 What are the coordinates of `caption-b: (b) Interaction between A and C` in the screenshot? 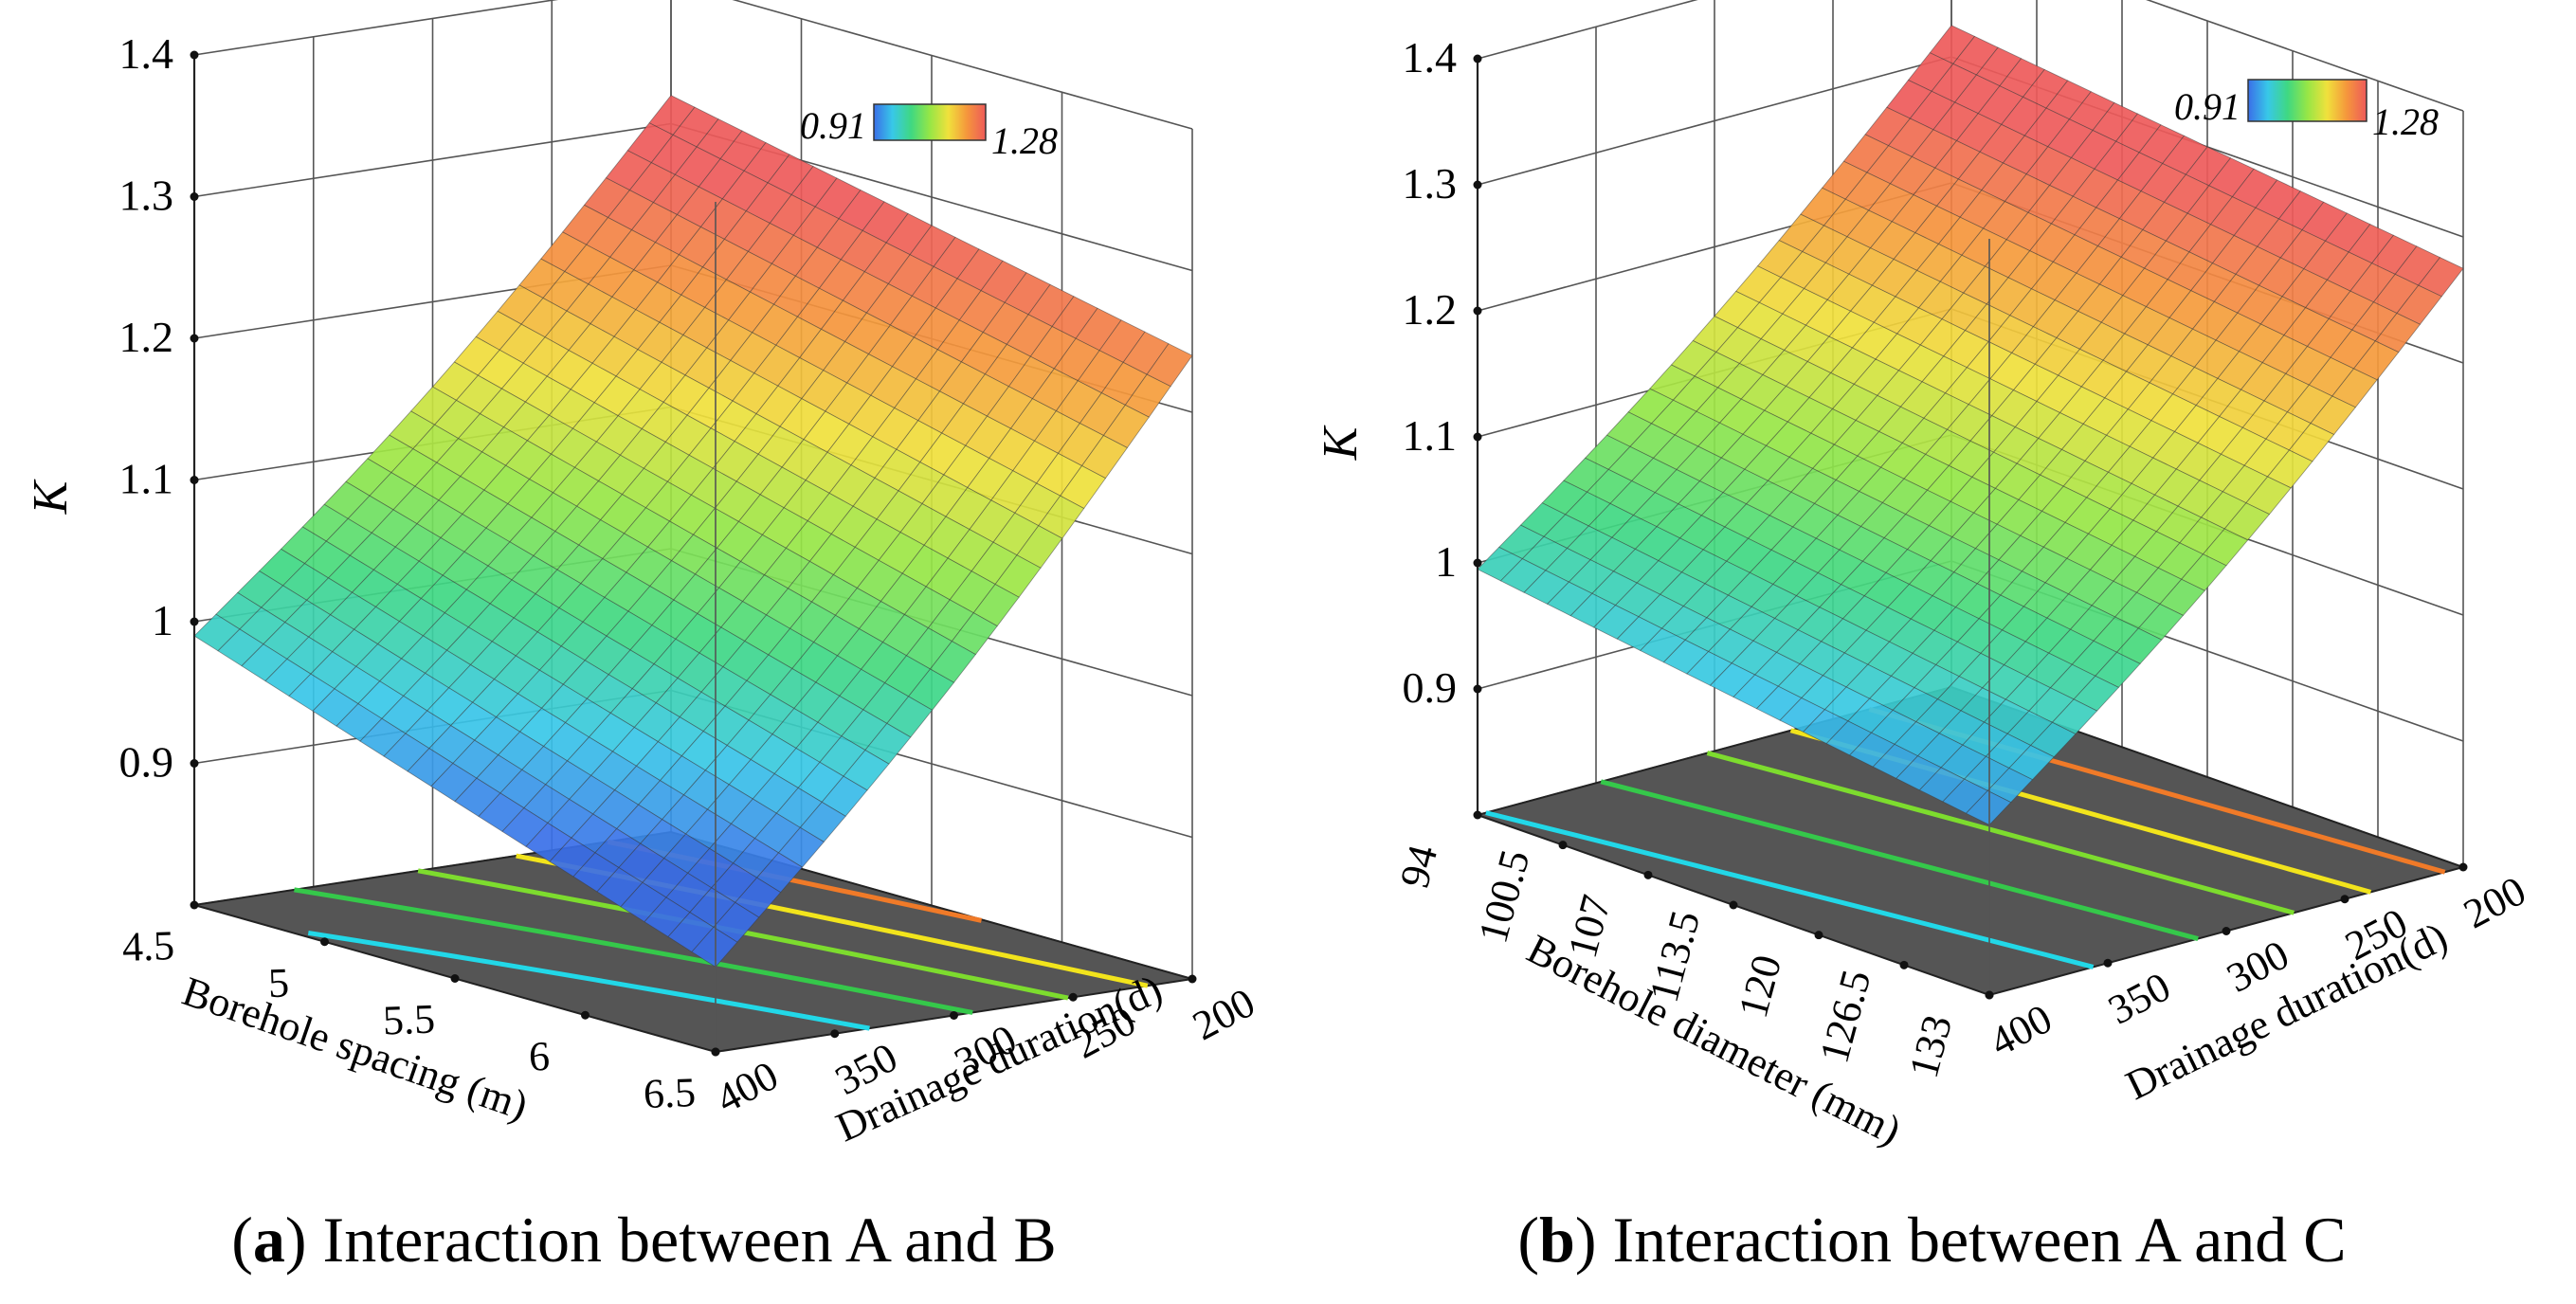 It's located at (1932, 1240).